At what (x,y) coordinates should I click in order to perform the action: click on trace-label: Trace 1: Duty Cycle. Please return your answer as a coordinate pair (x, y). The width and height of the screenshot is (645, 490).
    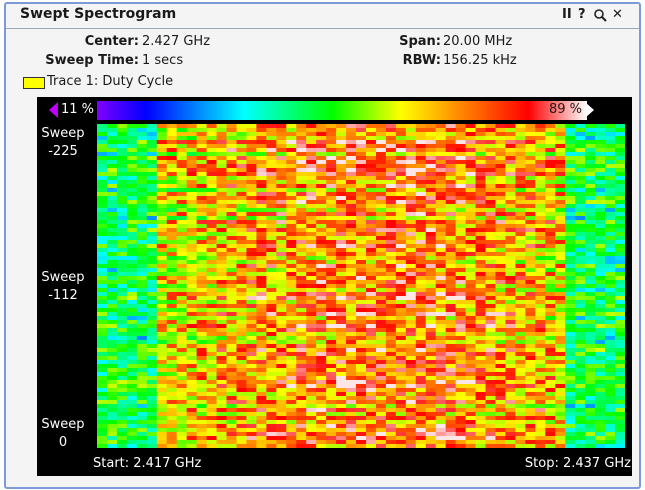
    Looking at the image, I should click on (110, 81).